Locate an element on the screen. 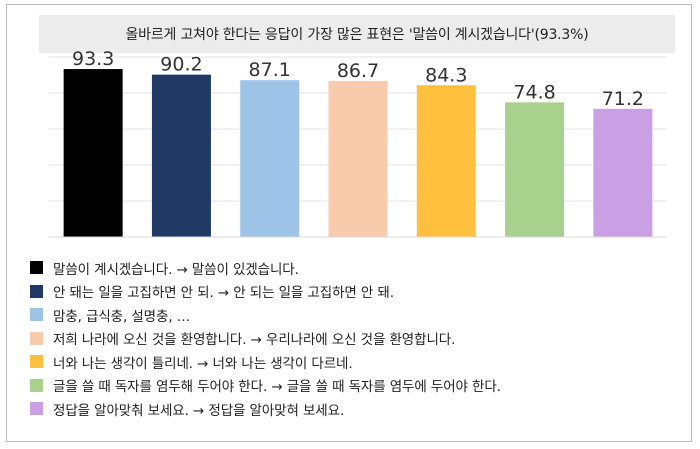 Image resolution: width=700 pixels, height=449 pixels. legend-item-7: 정답을 알아맞춰 보세요. → 정답을 알아맞혀 보세요. is located at coordinates (350, 409).